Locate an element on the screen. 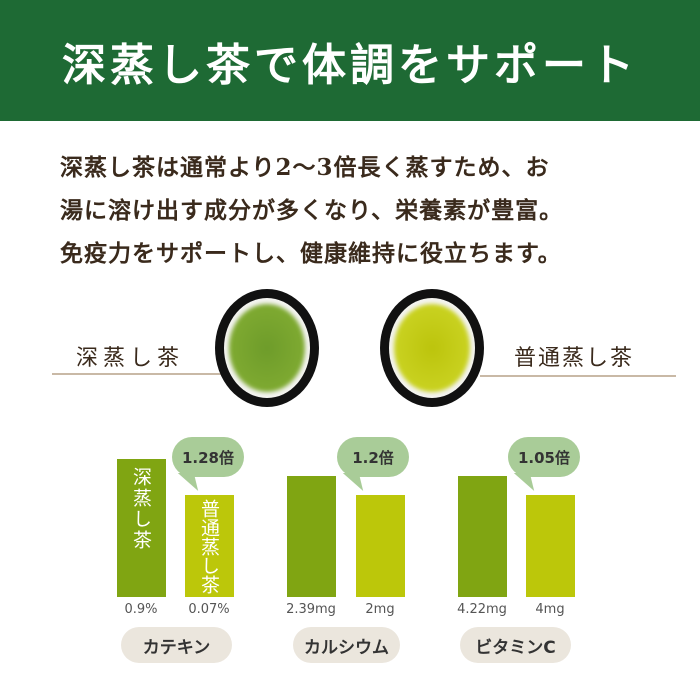 This screenshot has height=700, width=700. bar-series-label: 深蒸し茶 is located at coordinates (141, 509).